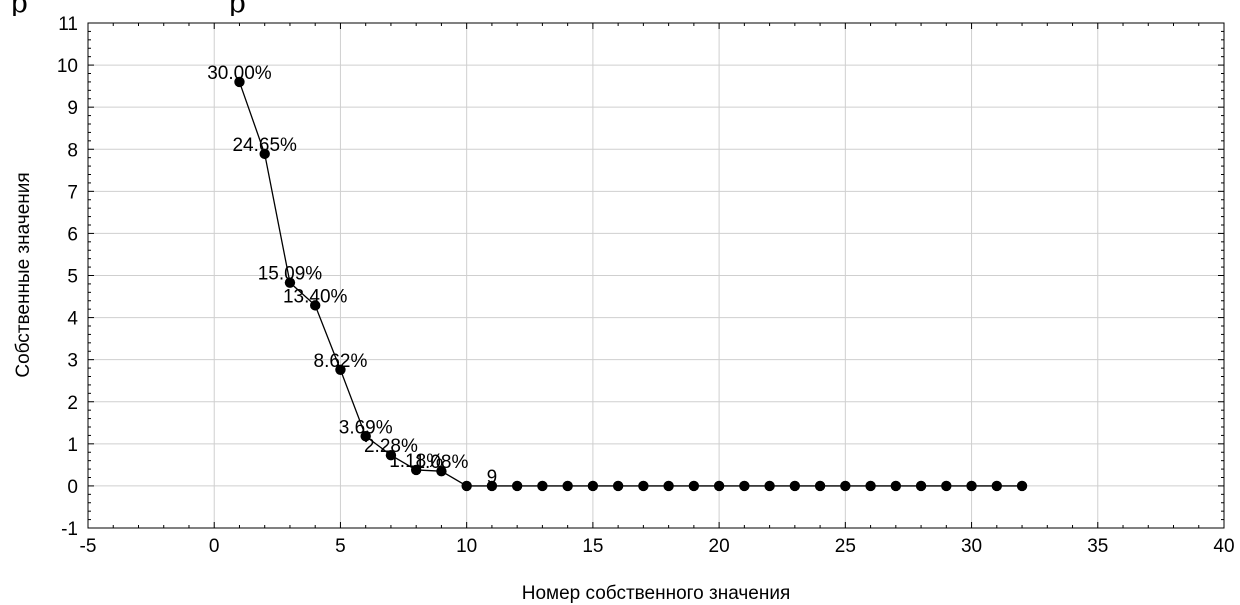 This screenshot has height=605, width=1240. What do you see at coordinates (441, 462) in the screenshot?
I see `data-label: 1.08%` at bounding box center [441, 462].